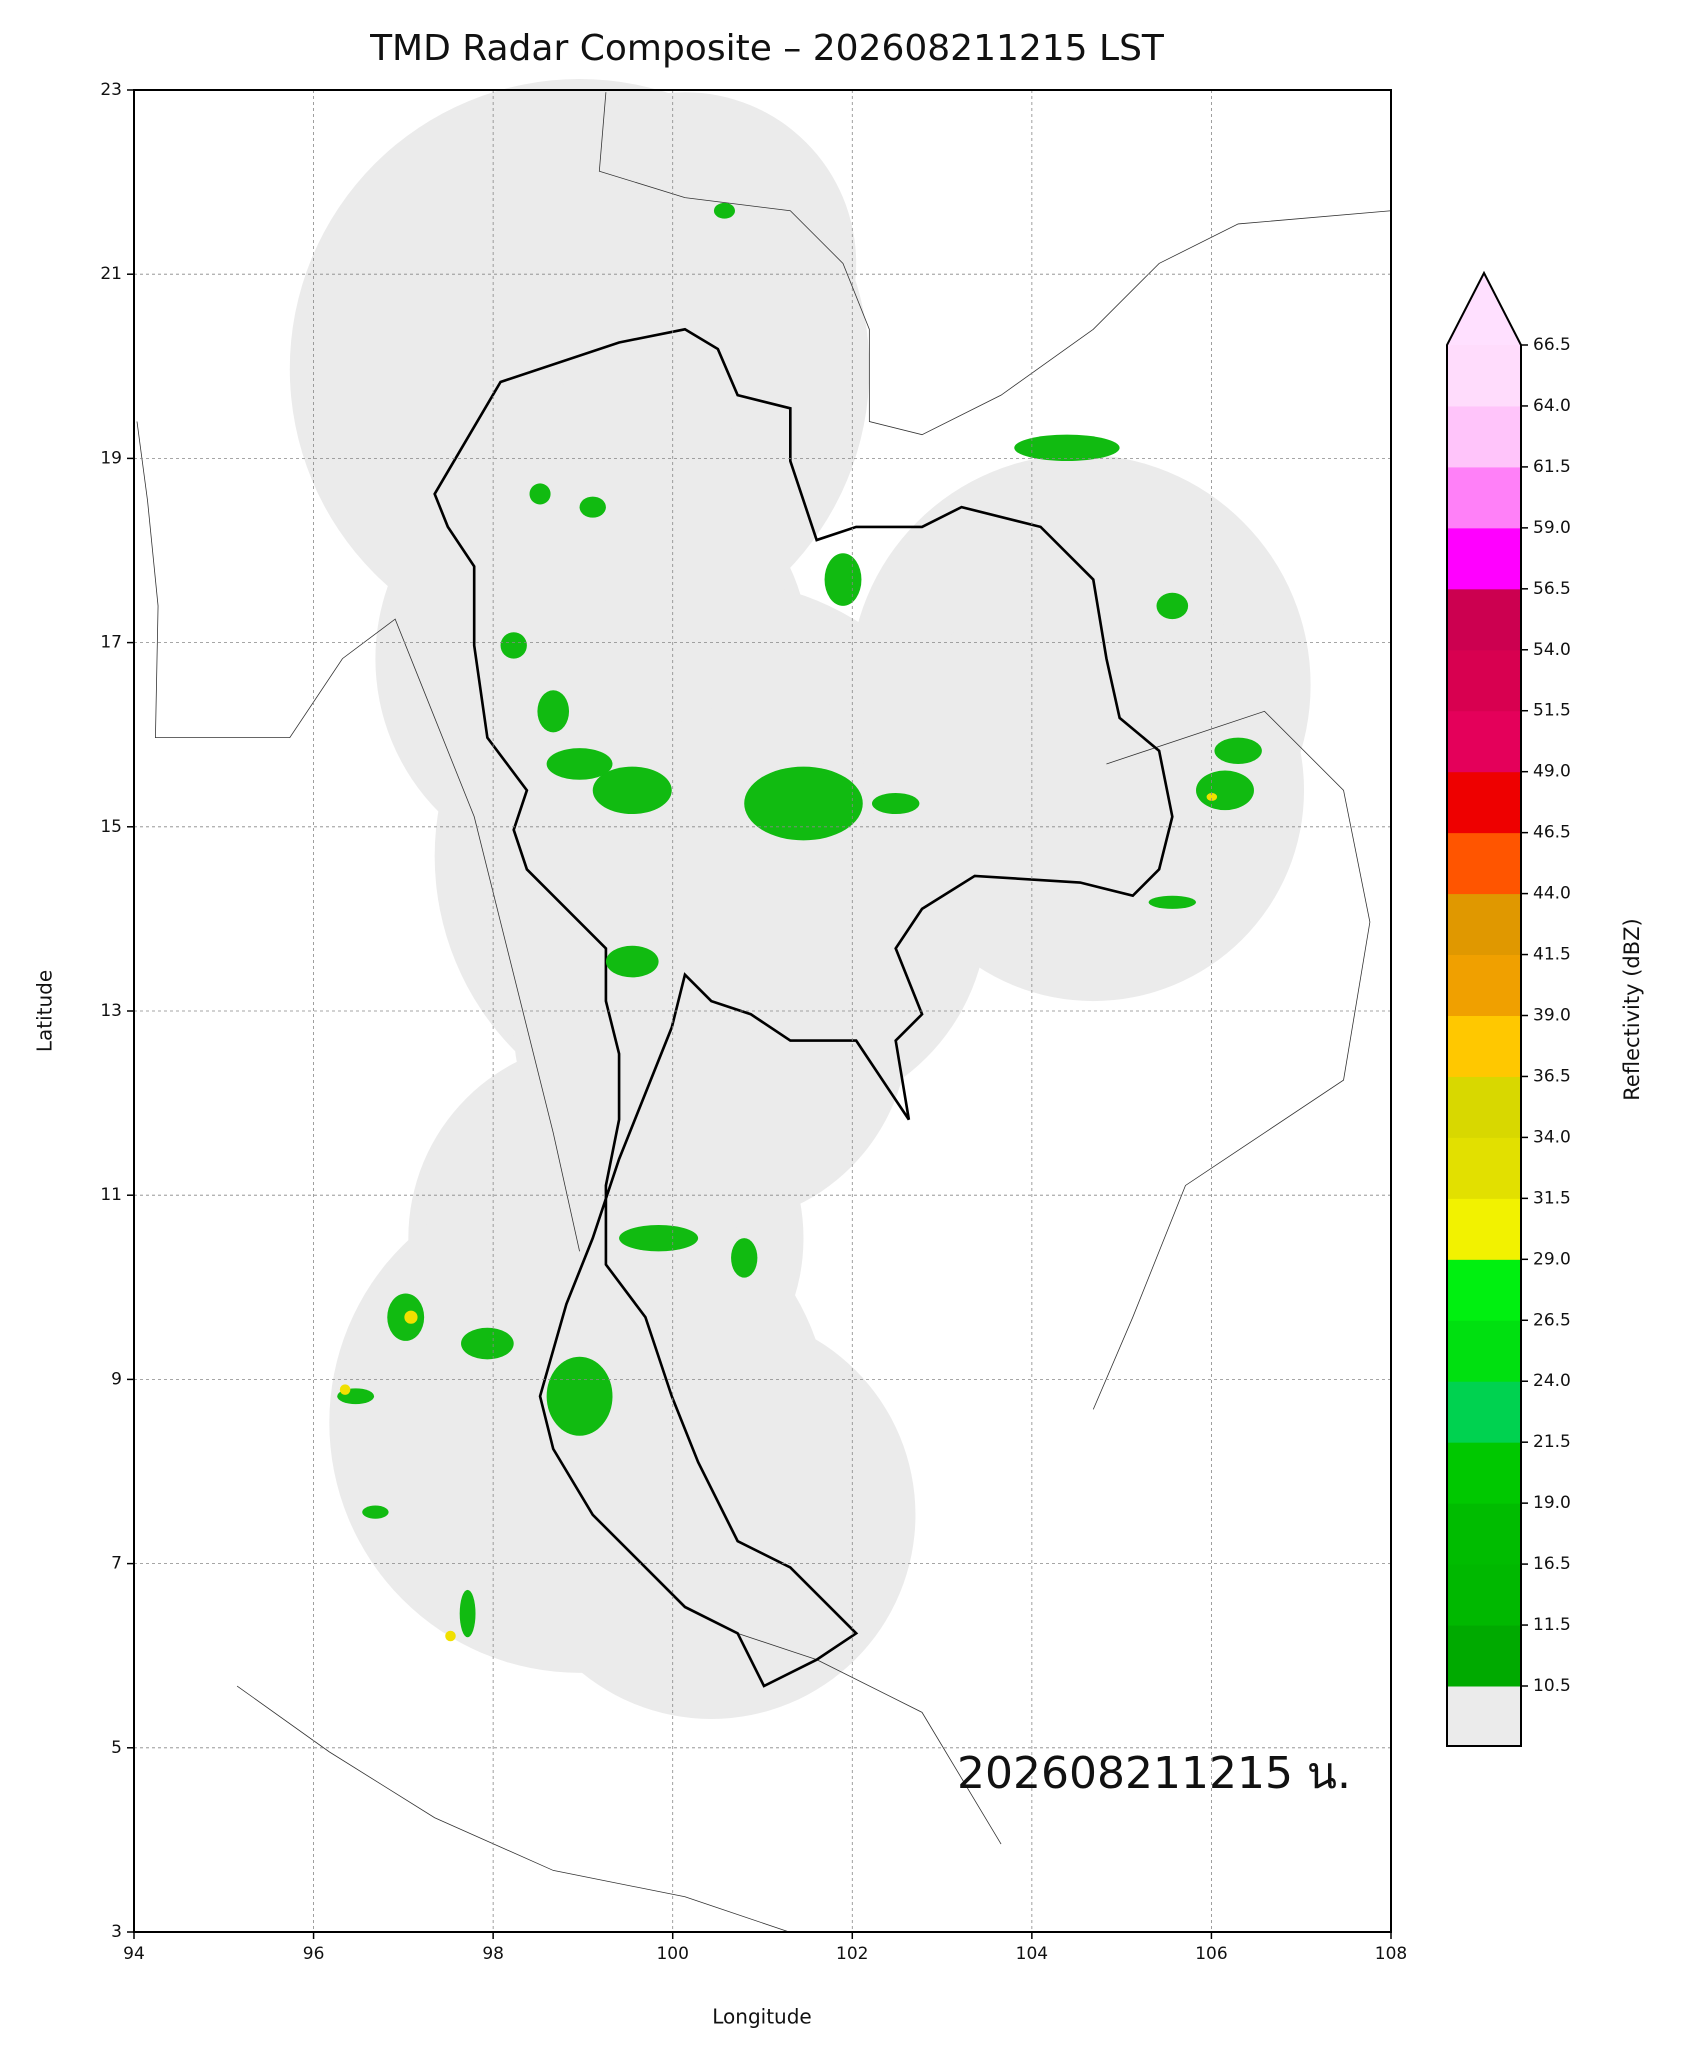  Describe the element at coordinates (111, 827) in the screenshot. I see `y-tick-label: 15` at that location.